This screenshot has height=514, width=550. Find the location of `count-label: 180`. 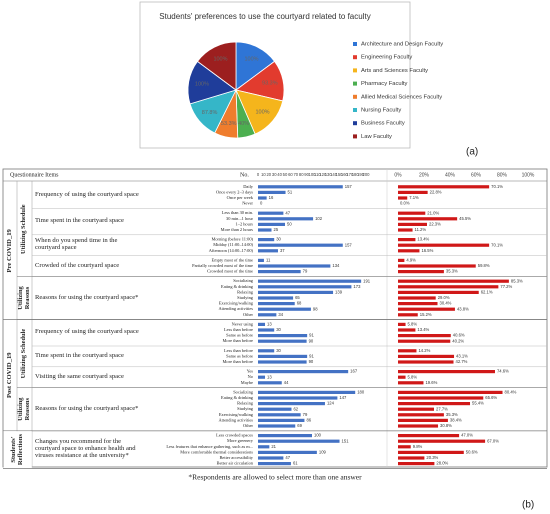

count-label: 180 is located at coordinates (361, 392).